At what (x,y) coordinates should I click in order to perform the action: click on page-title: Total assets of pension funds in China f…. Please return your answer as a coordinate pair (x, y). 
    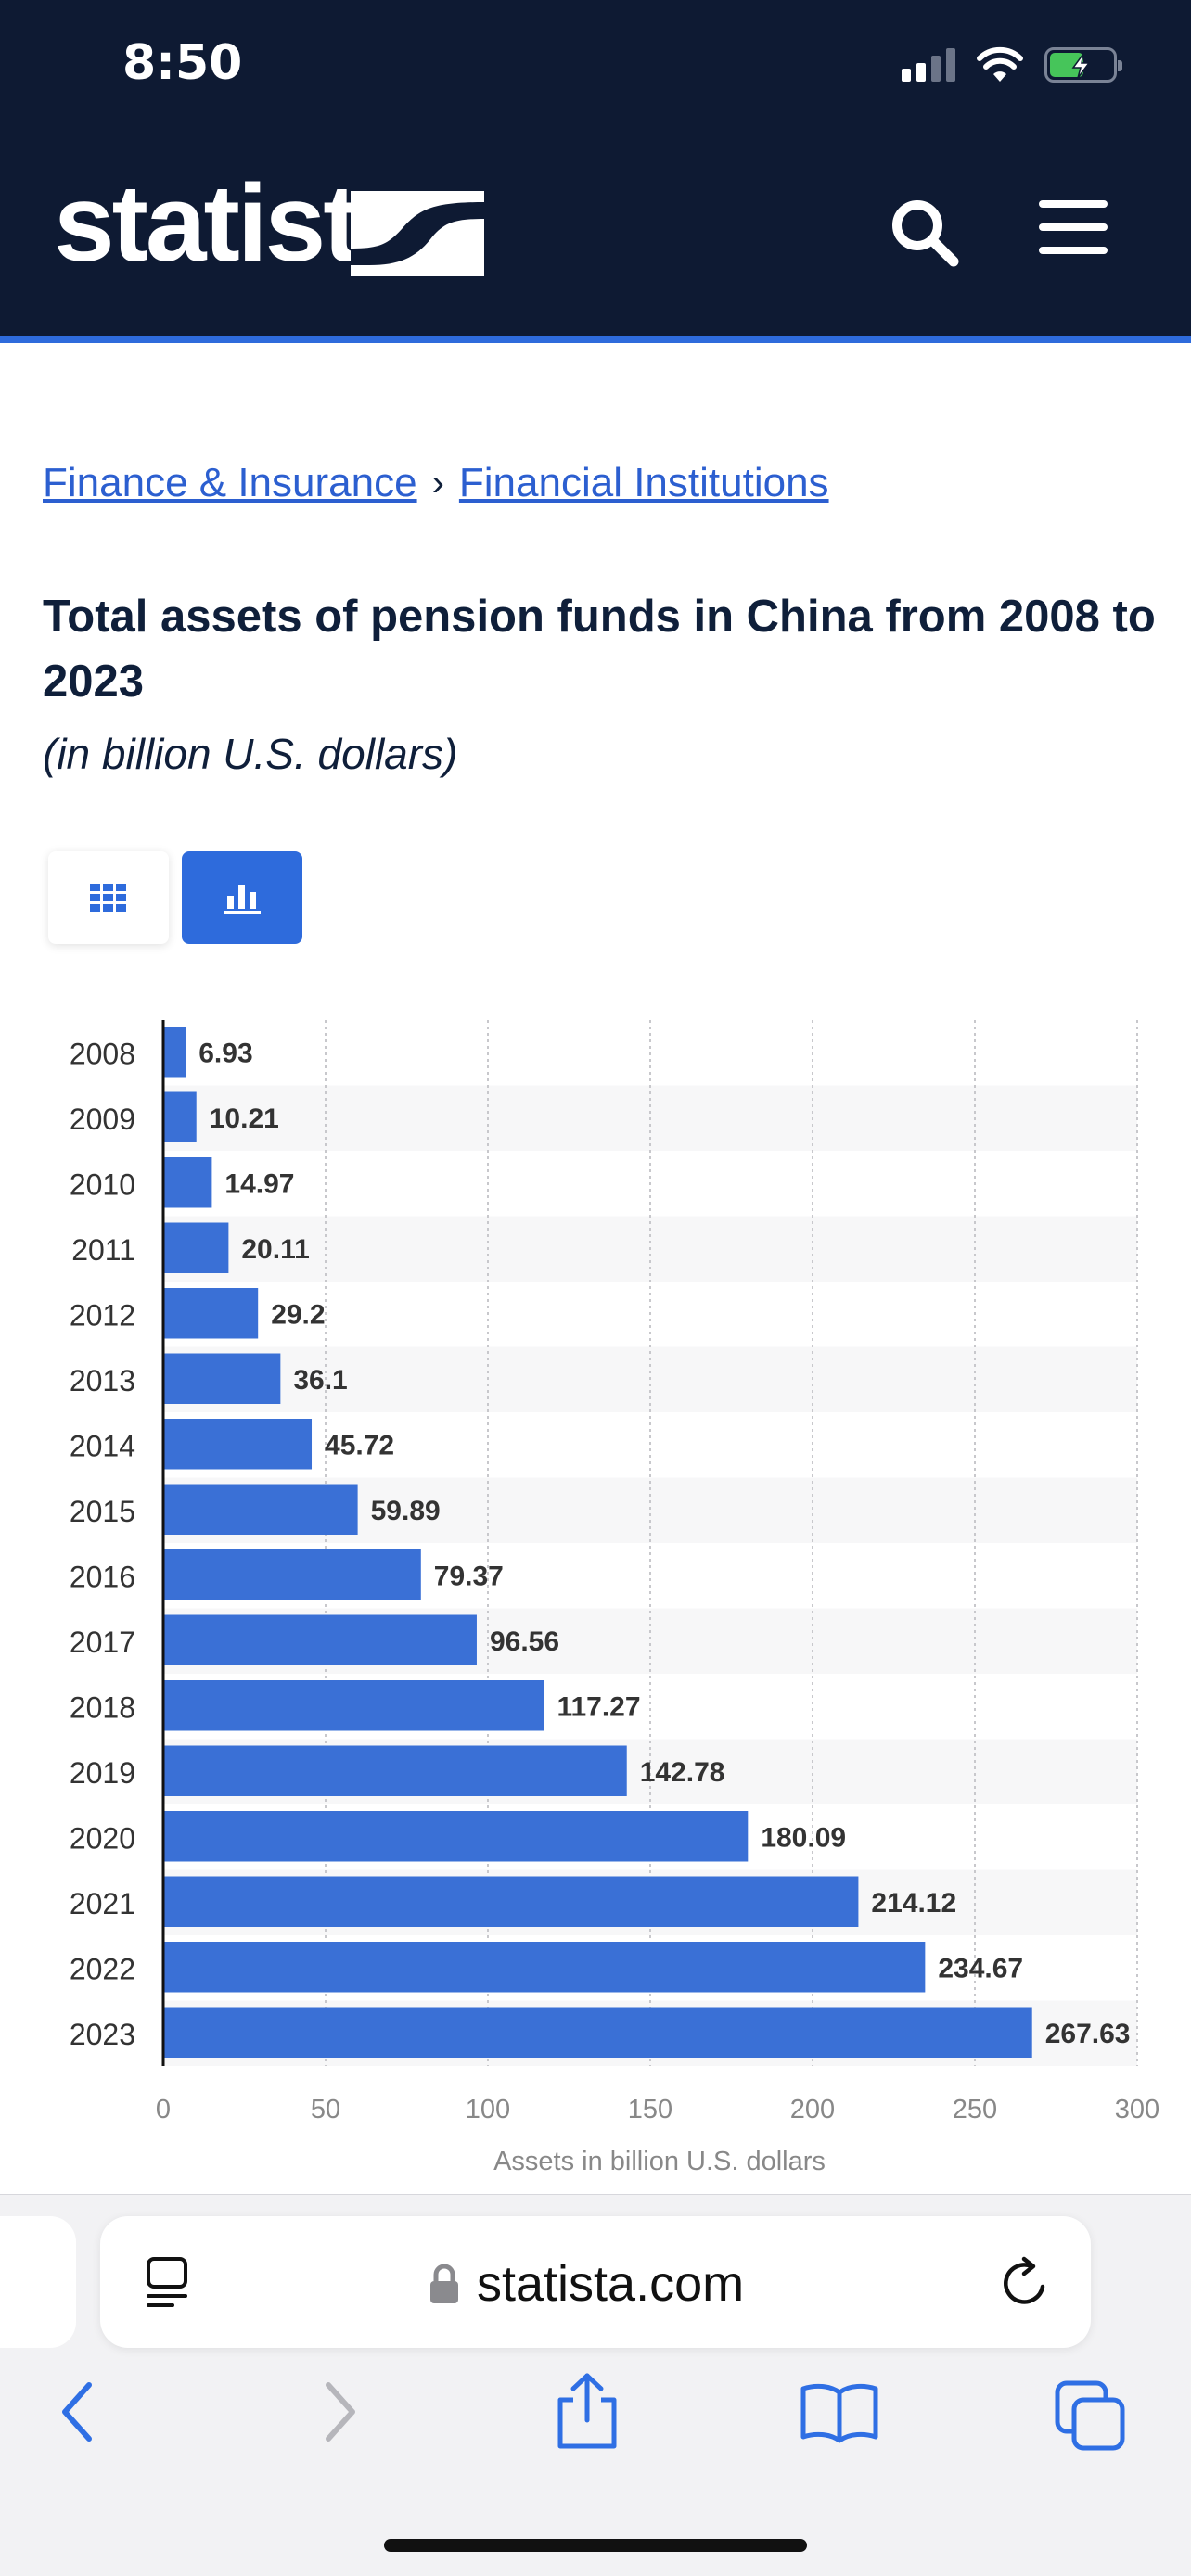
    Looking at the image, I should click on (599, 649).